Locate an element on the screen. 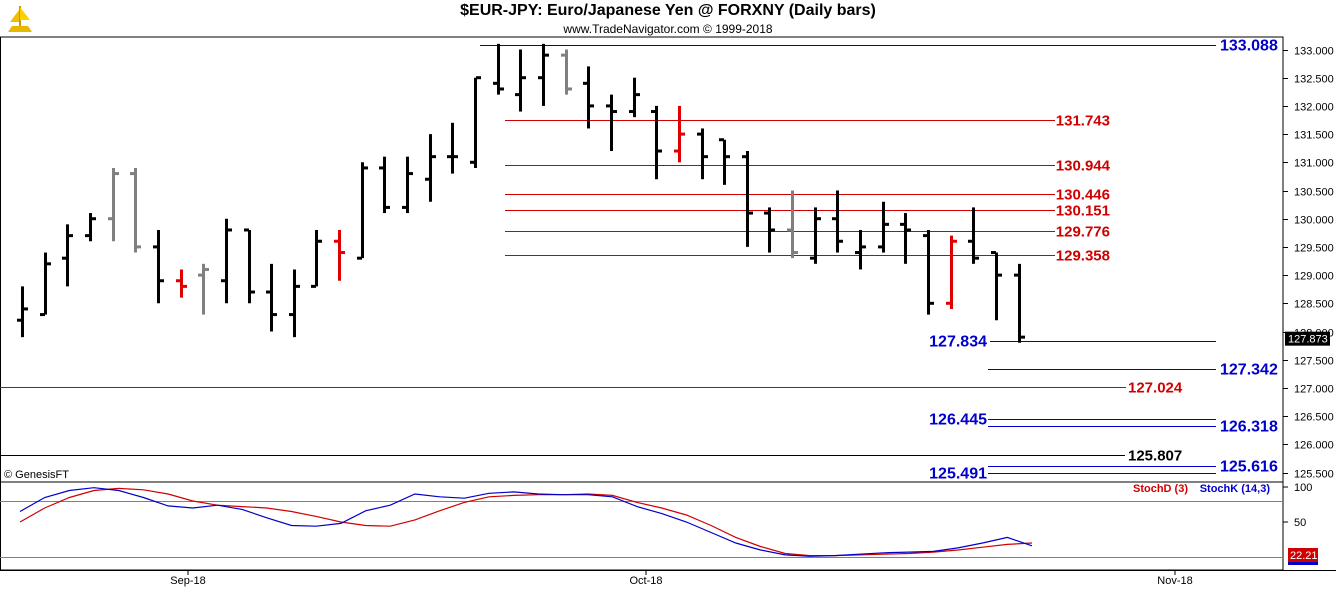 The image size is (1336, 591). stoch-k-legend: StochK (14,3) is located at coordinates (1235, 489).